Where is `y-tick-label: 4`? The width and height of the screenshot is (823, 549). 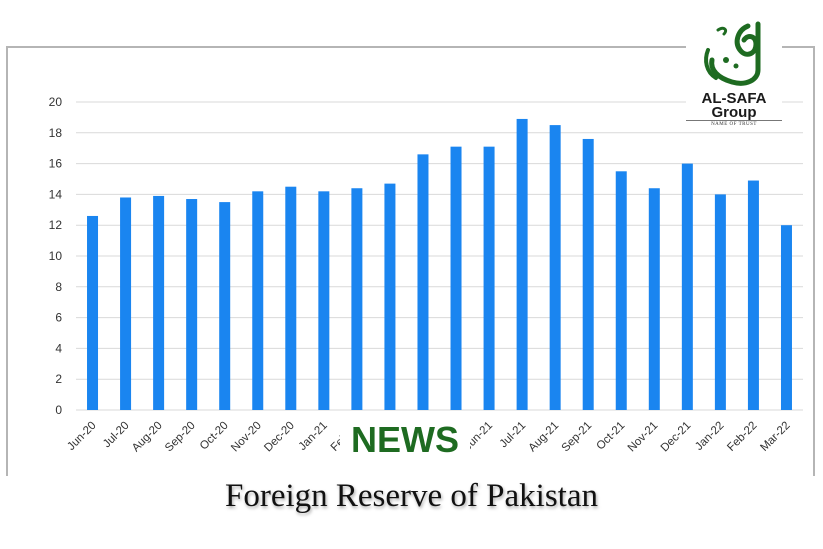
y-tick-label: 4 is located at coordinates (58, 348).